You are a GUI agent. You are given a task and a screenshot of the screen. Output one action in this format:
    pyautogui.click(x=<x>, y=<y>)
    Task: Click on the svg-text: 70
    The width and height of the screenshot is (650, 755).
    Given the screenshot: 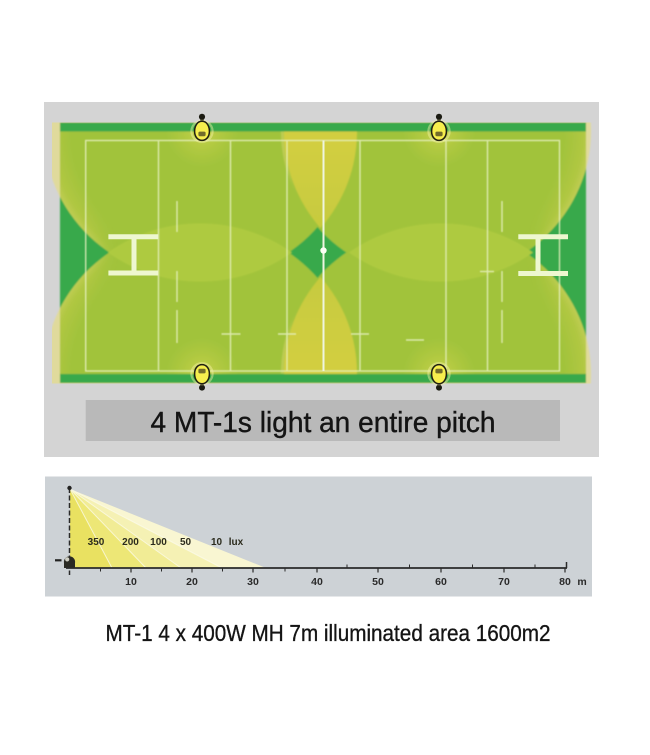 What is the action you would take?
    pyautogui.click(x=504, y=582)
    